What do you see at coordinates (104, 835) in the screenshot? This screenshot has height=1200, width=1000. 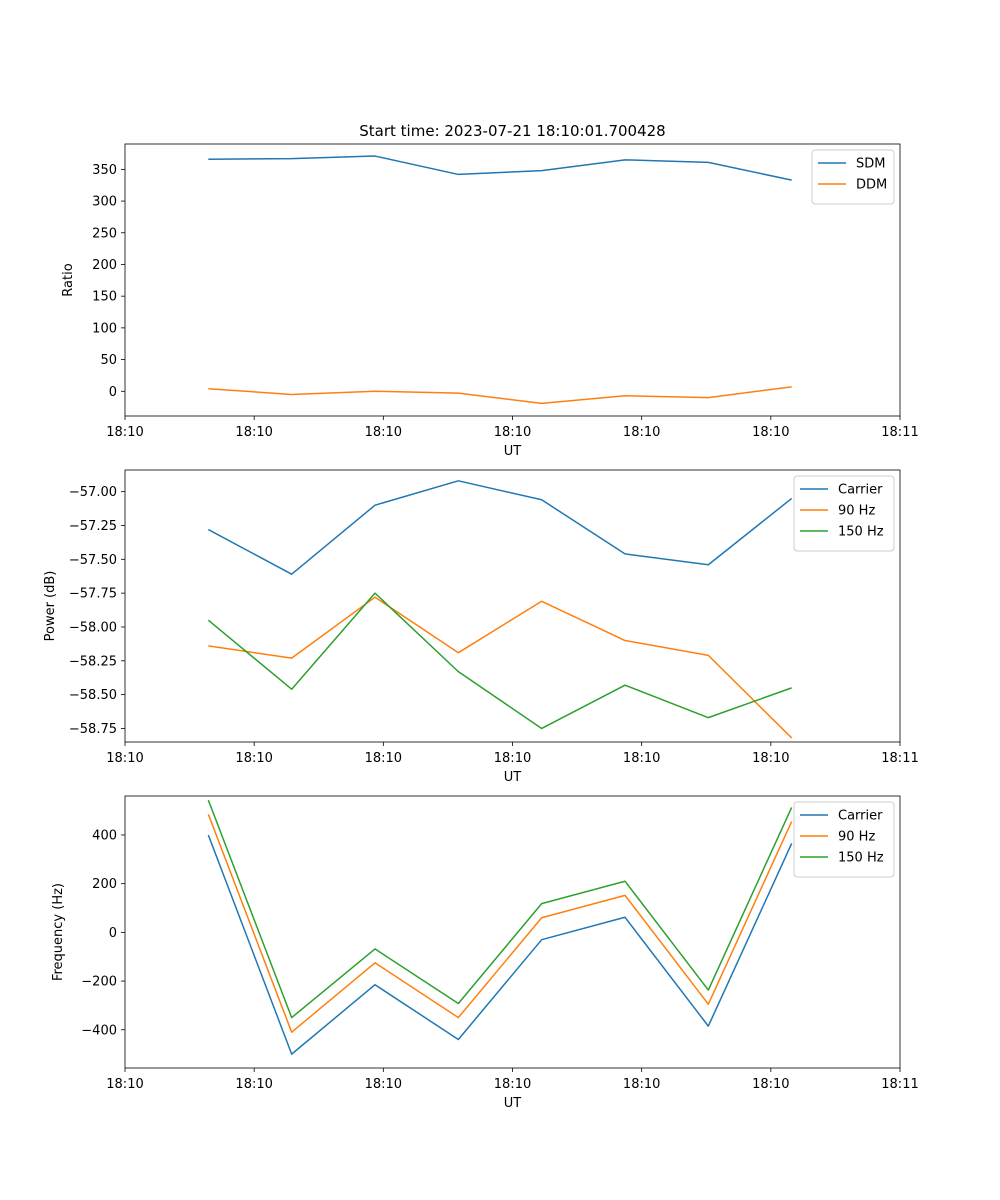 I see `y-tick-label: 400` at bounding box center [104, 835].